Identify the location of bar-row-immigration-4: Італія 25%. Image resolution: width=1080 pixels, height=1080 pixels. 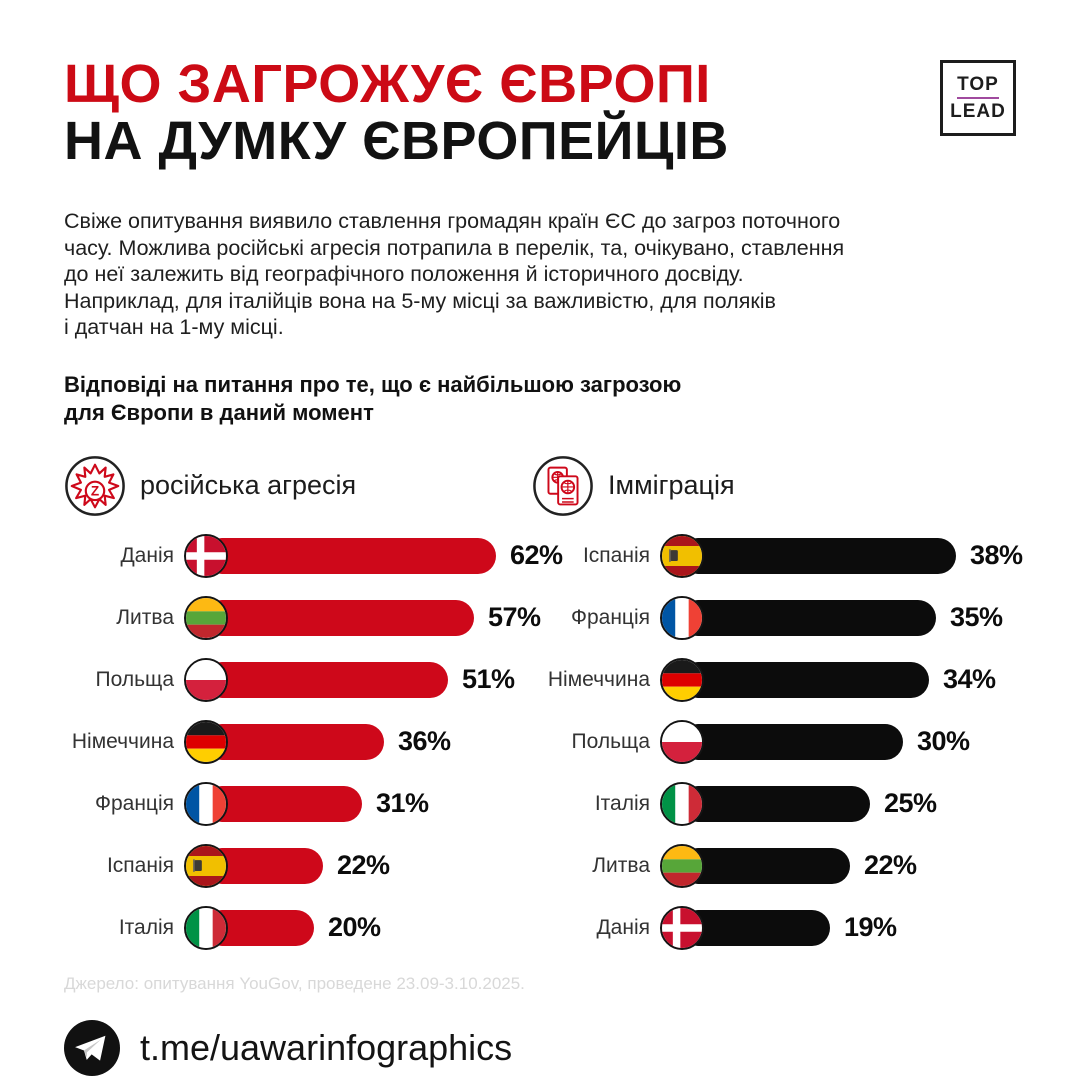
(774, 803).